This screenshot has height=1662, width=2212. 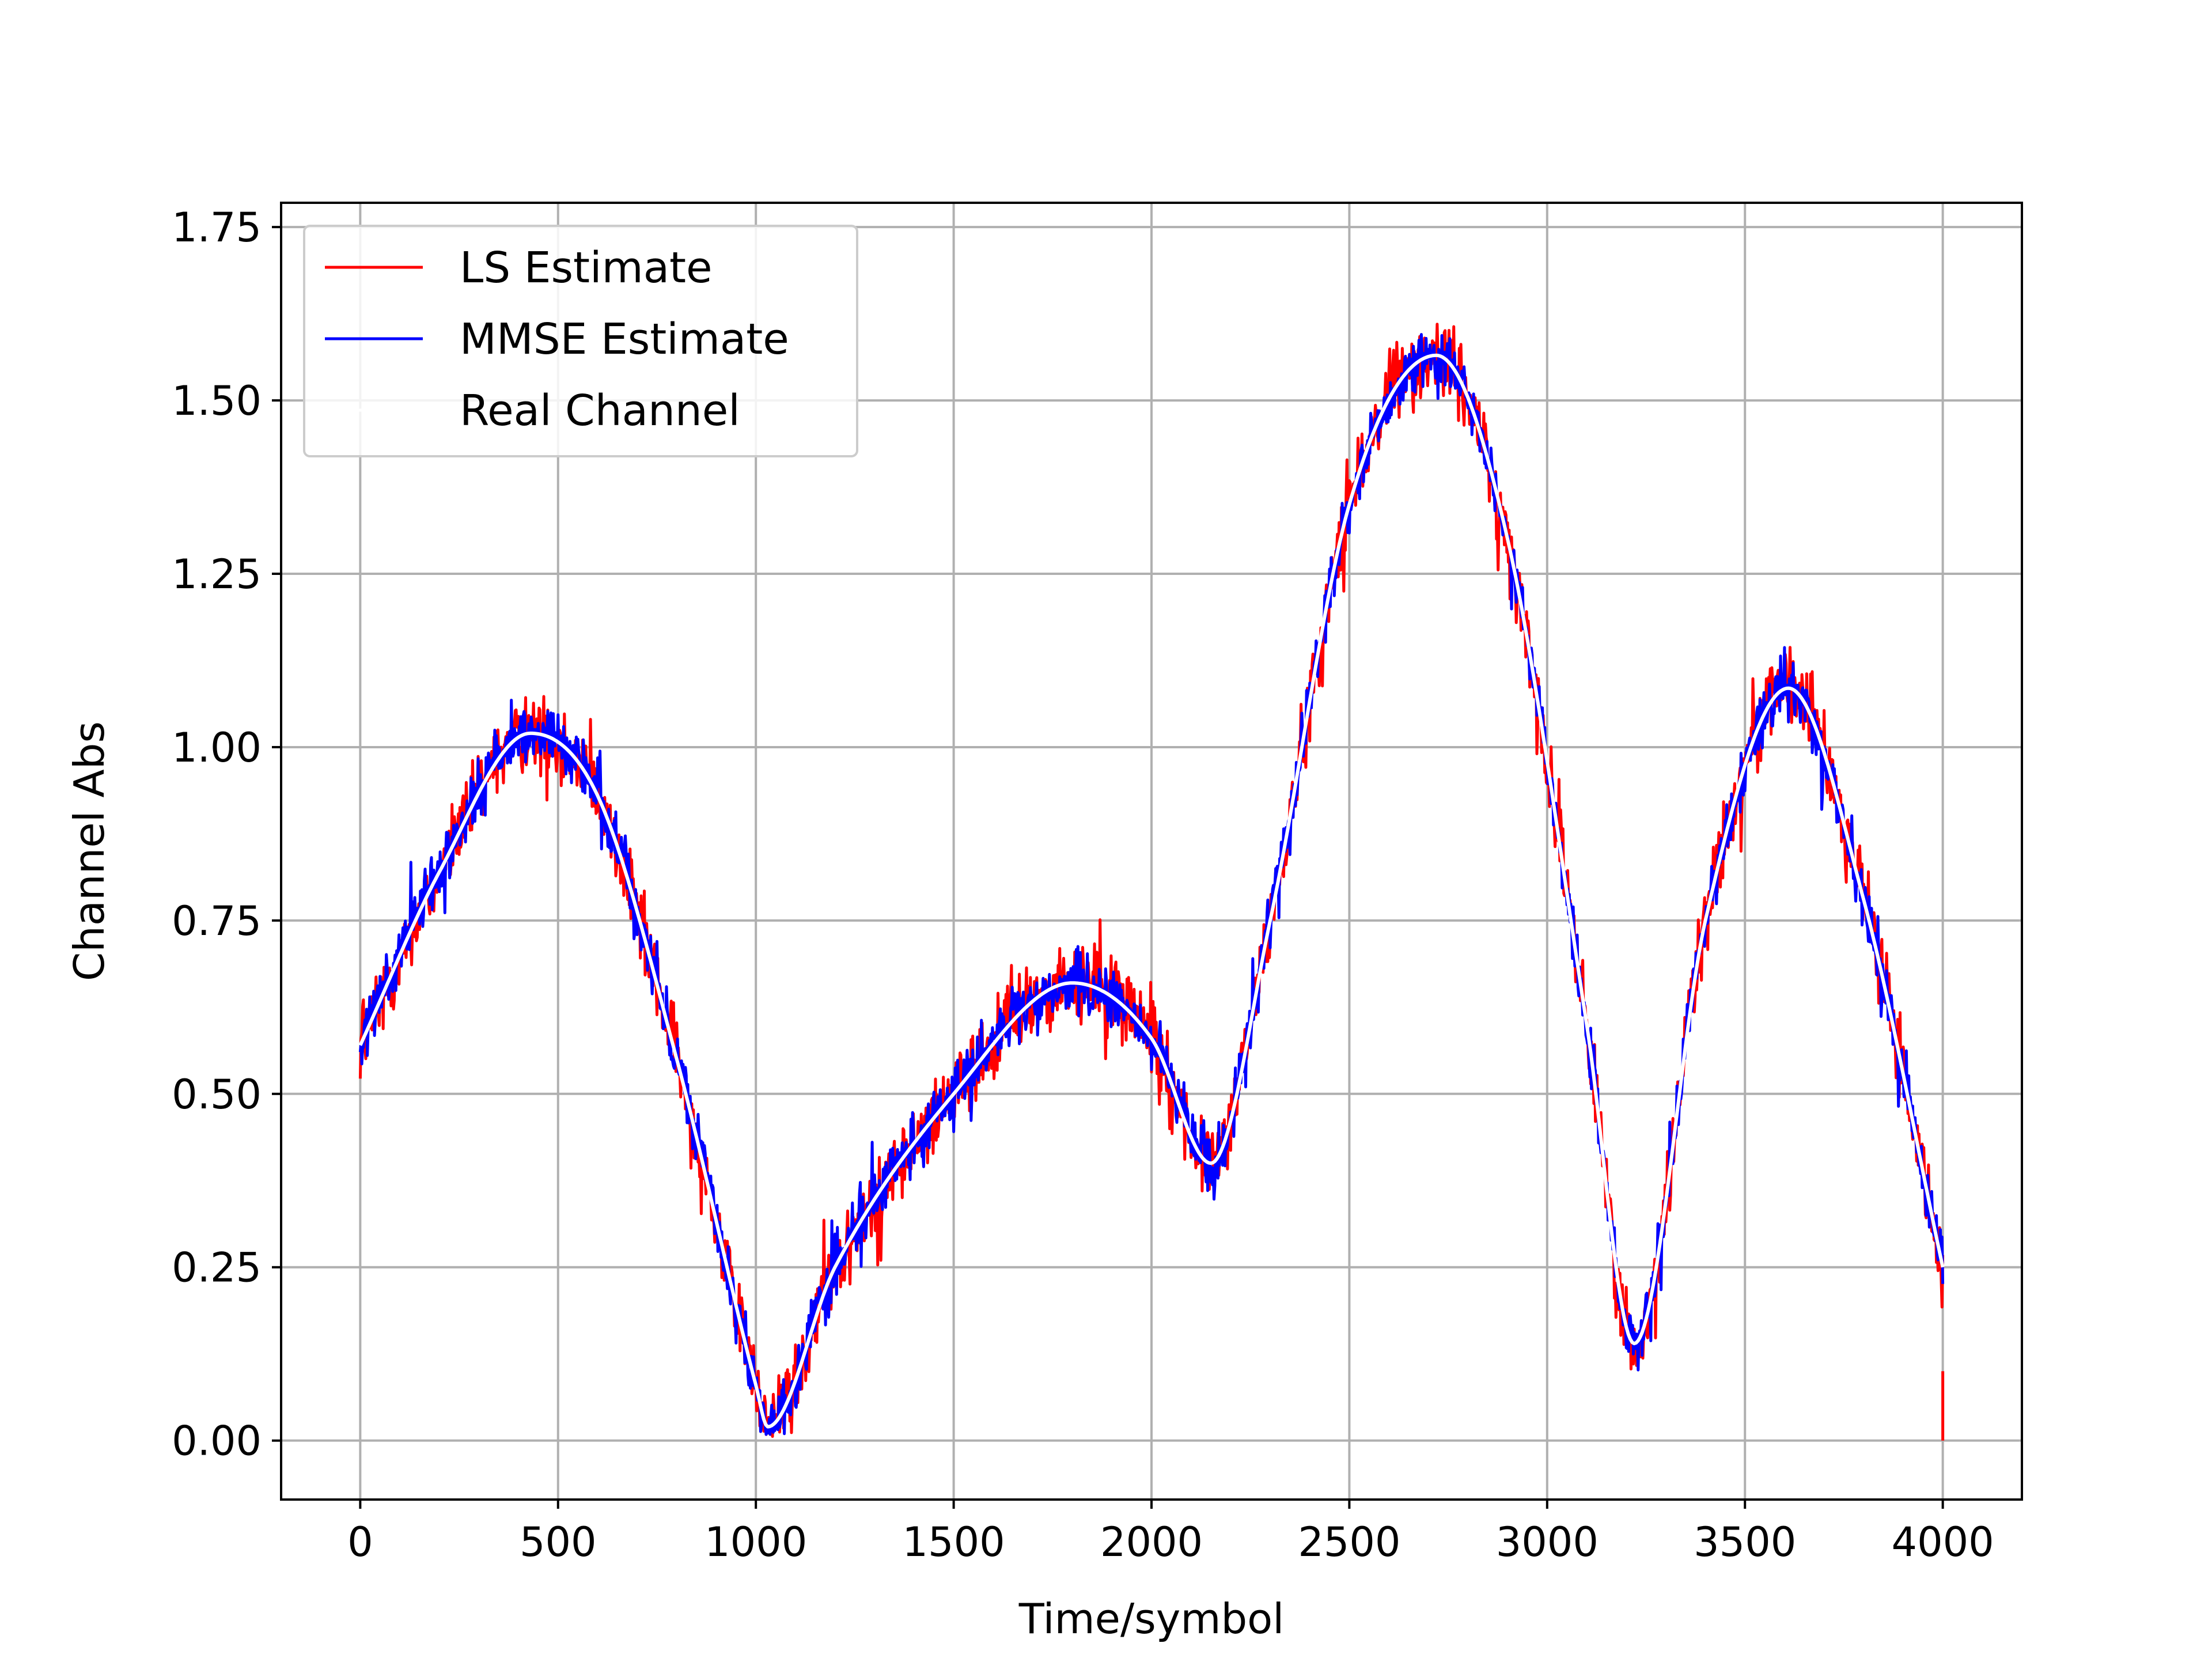 What do you see at coordinates (600, 411) in the screenshot?
I see `legend-label-real: Real Channel` at bounding box center [600, 411].